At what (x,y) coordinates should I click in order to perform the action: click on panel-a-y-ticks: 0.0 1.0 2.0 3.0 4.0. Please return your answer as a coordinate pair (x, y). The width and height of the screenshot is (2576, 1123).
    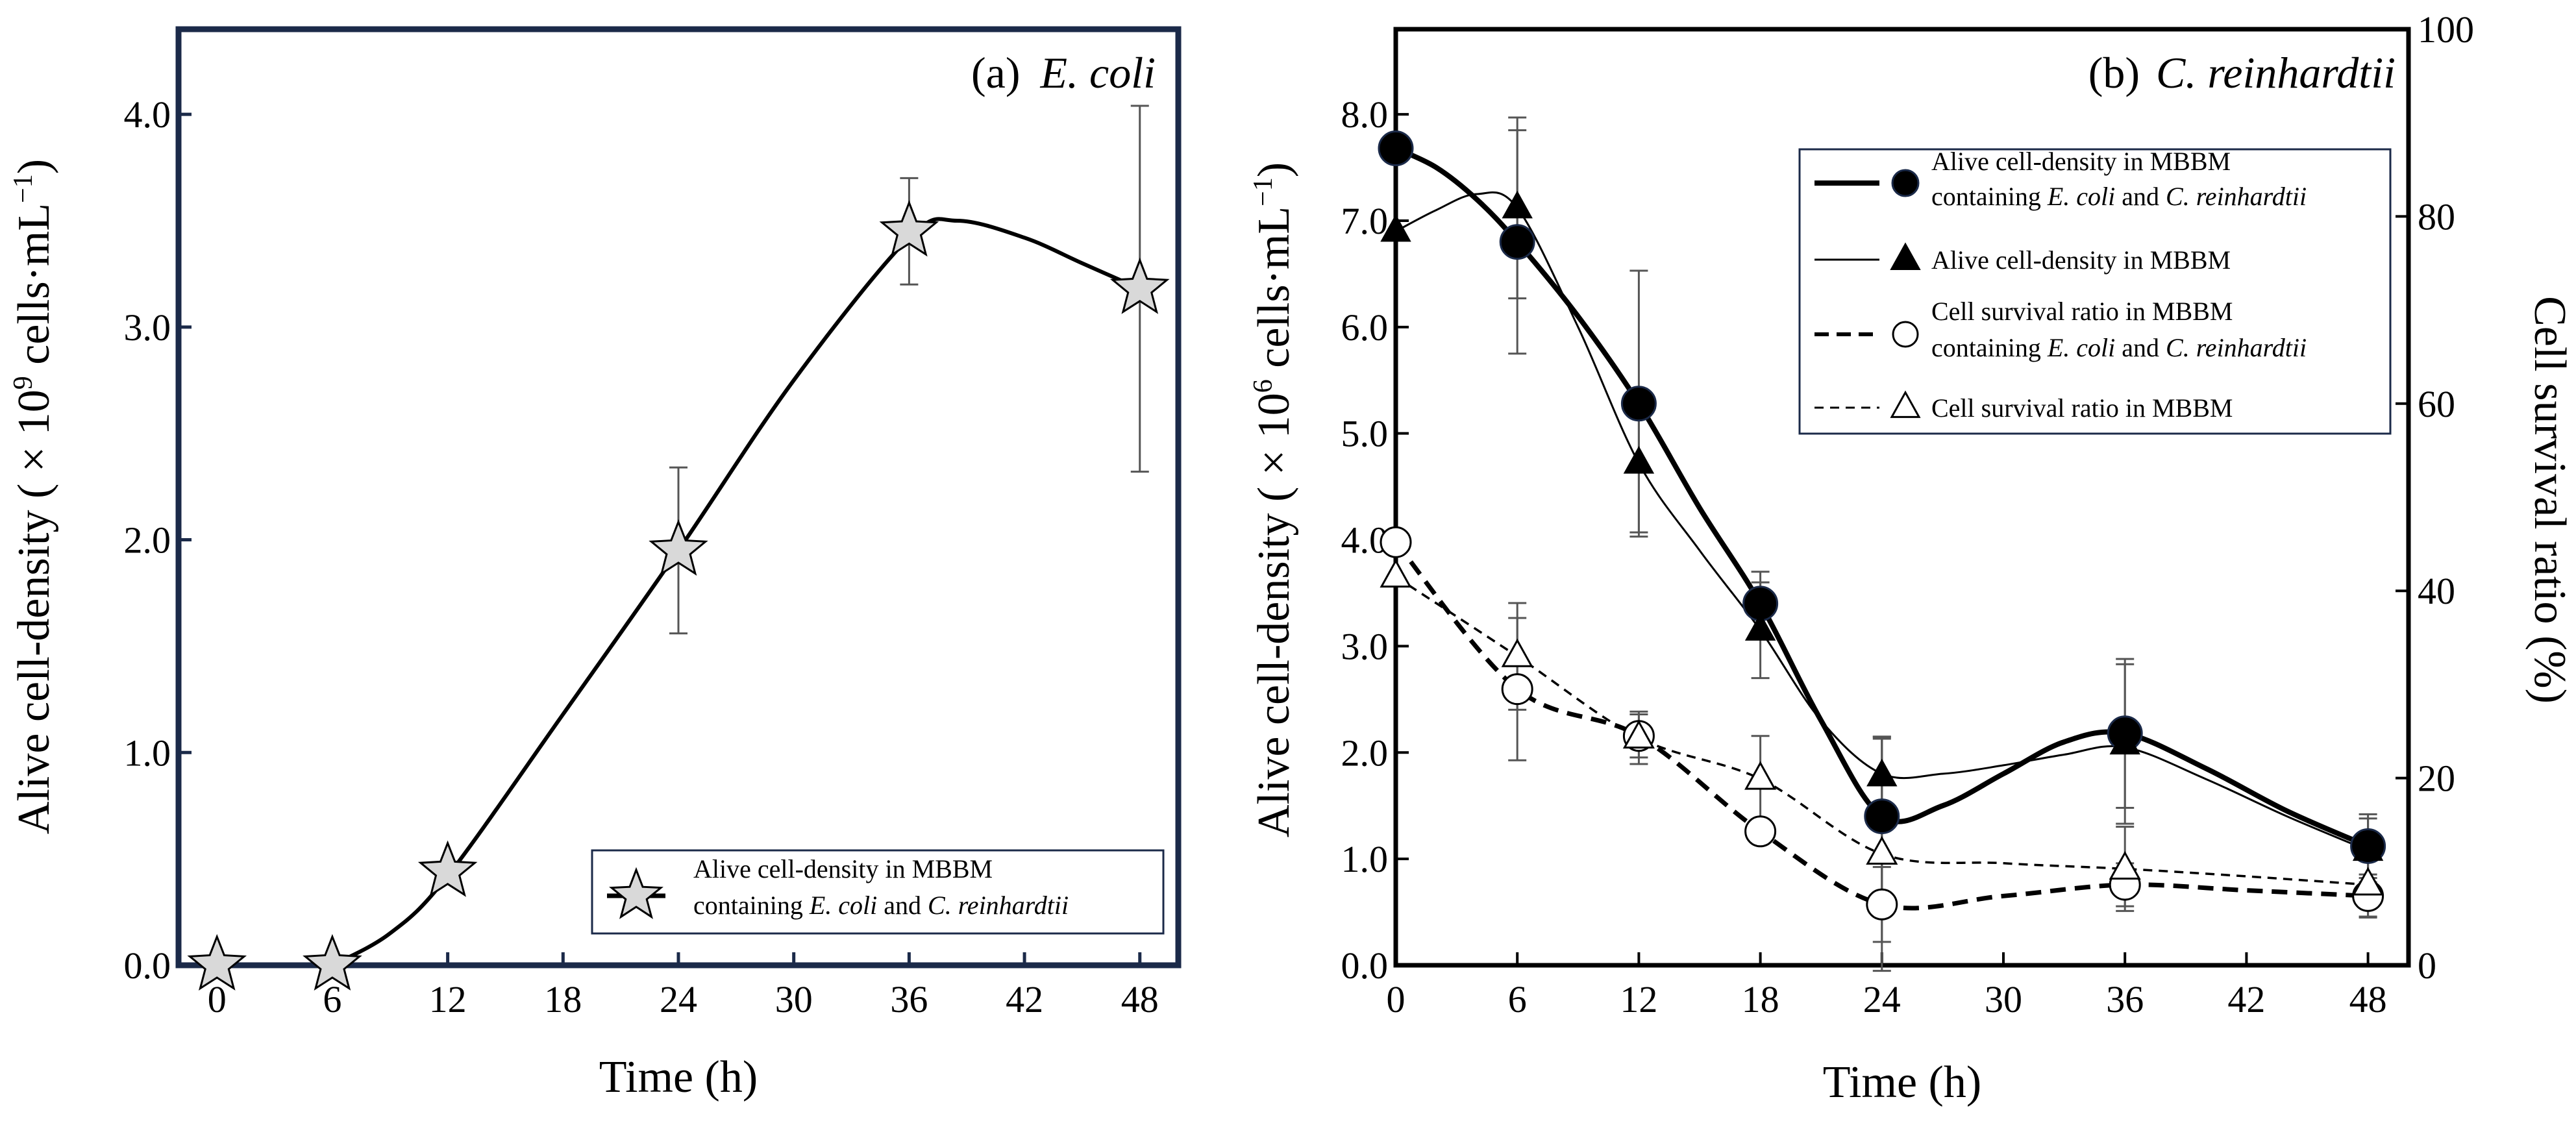
    Looking at the image, I should click on (158, 540).